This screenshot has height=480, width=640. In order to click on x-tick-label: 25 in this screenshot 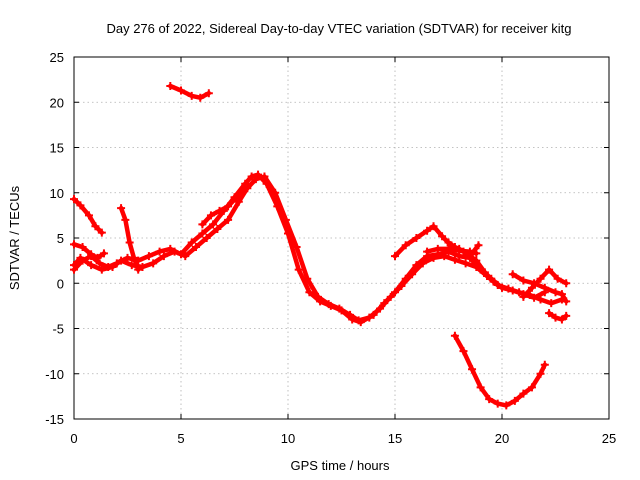, I will do `click(609, 438)`.